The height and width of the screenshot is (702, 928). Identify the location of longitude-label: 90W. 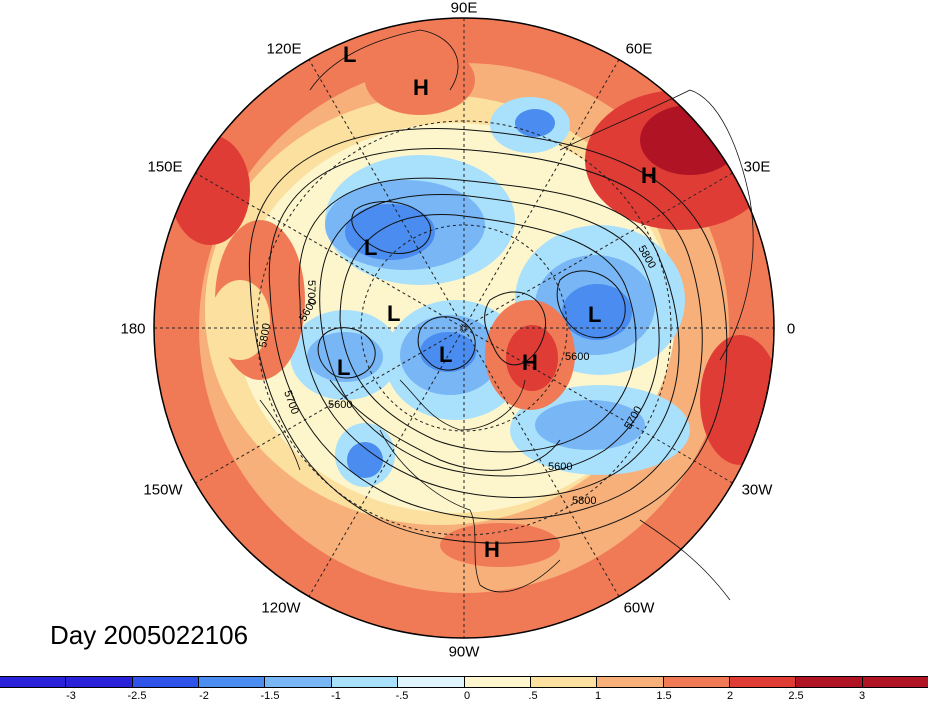
(464, 652).